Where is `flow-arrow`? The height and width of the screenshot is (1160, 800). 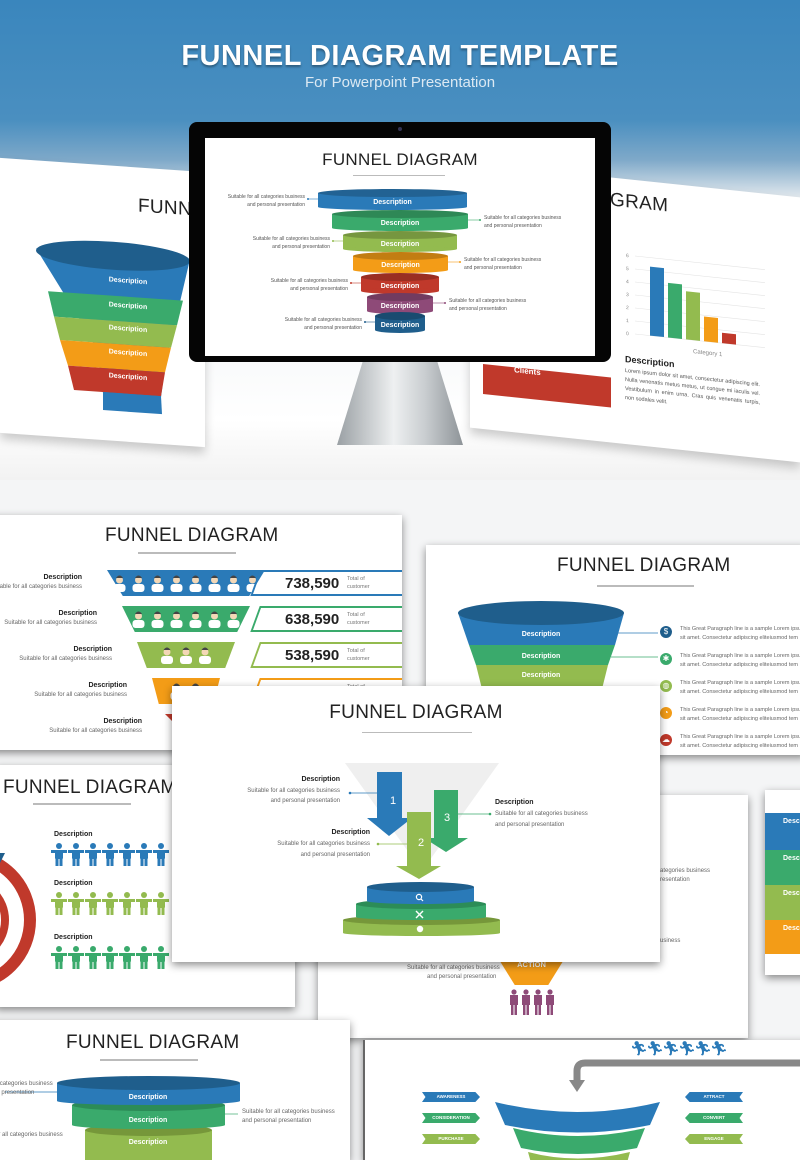
flow-arrow is located at coordinates (686, 1070).